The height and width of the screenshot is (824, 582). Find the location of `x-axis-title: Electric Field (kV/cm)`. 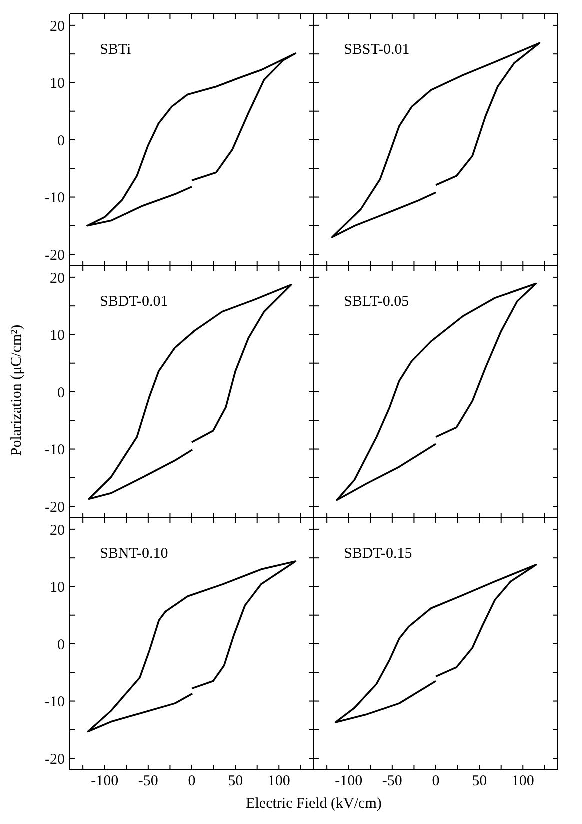

x-axis-title: Electric Field (kV/cm) is located at coordinates (314, 804).